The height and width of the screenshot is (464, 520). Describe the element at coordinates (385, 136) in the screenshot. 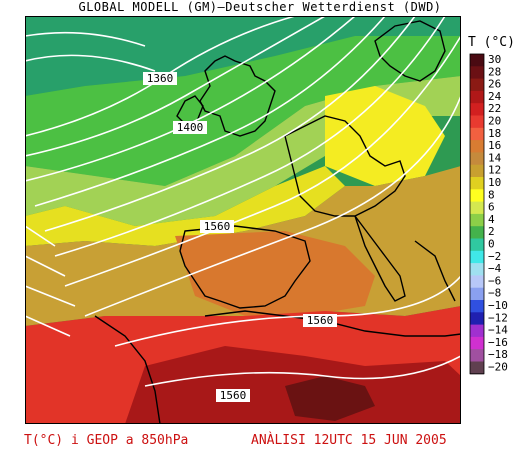

I see `yellow-band` at that location.